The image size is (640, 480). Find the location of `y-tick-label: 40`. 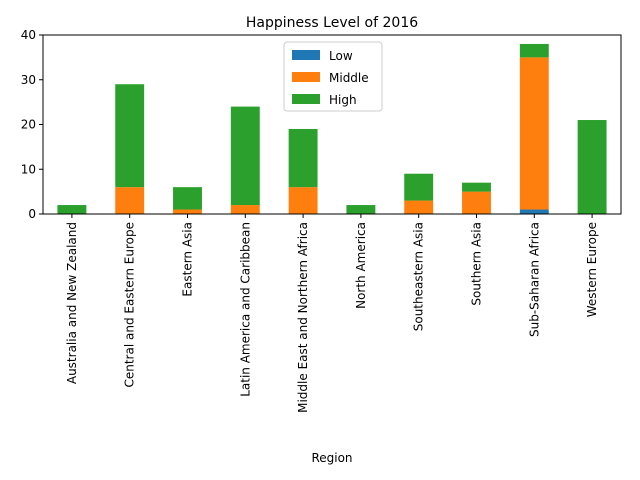

y-tick-label: 40 is located at coordinates (28, 35).